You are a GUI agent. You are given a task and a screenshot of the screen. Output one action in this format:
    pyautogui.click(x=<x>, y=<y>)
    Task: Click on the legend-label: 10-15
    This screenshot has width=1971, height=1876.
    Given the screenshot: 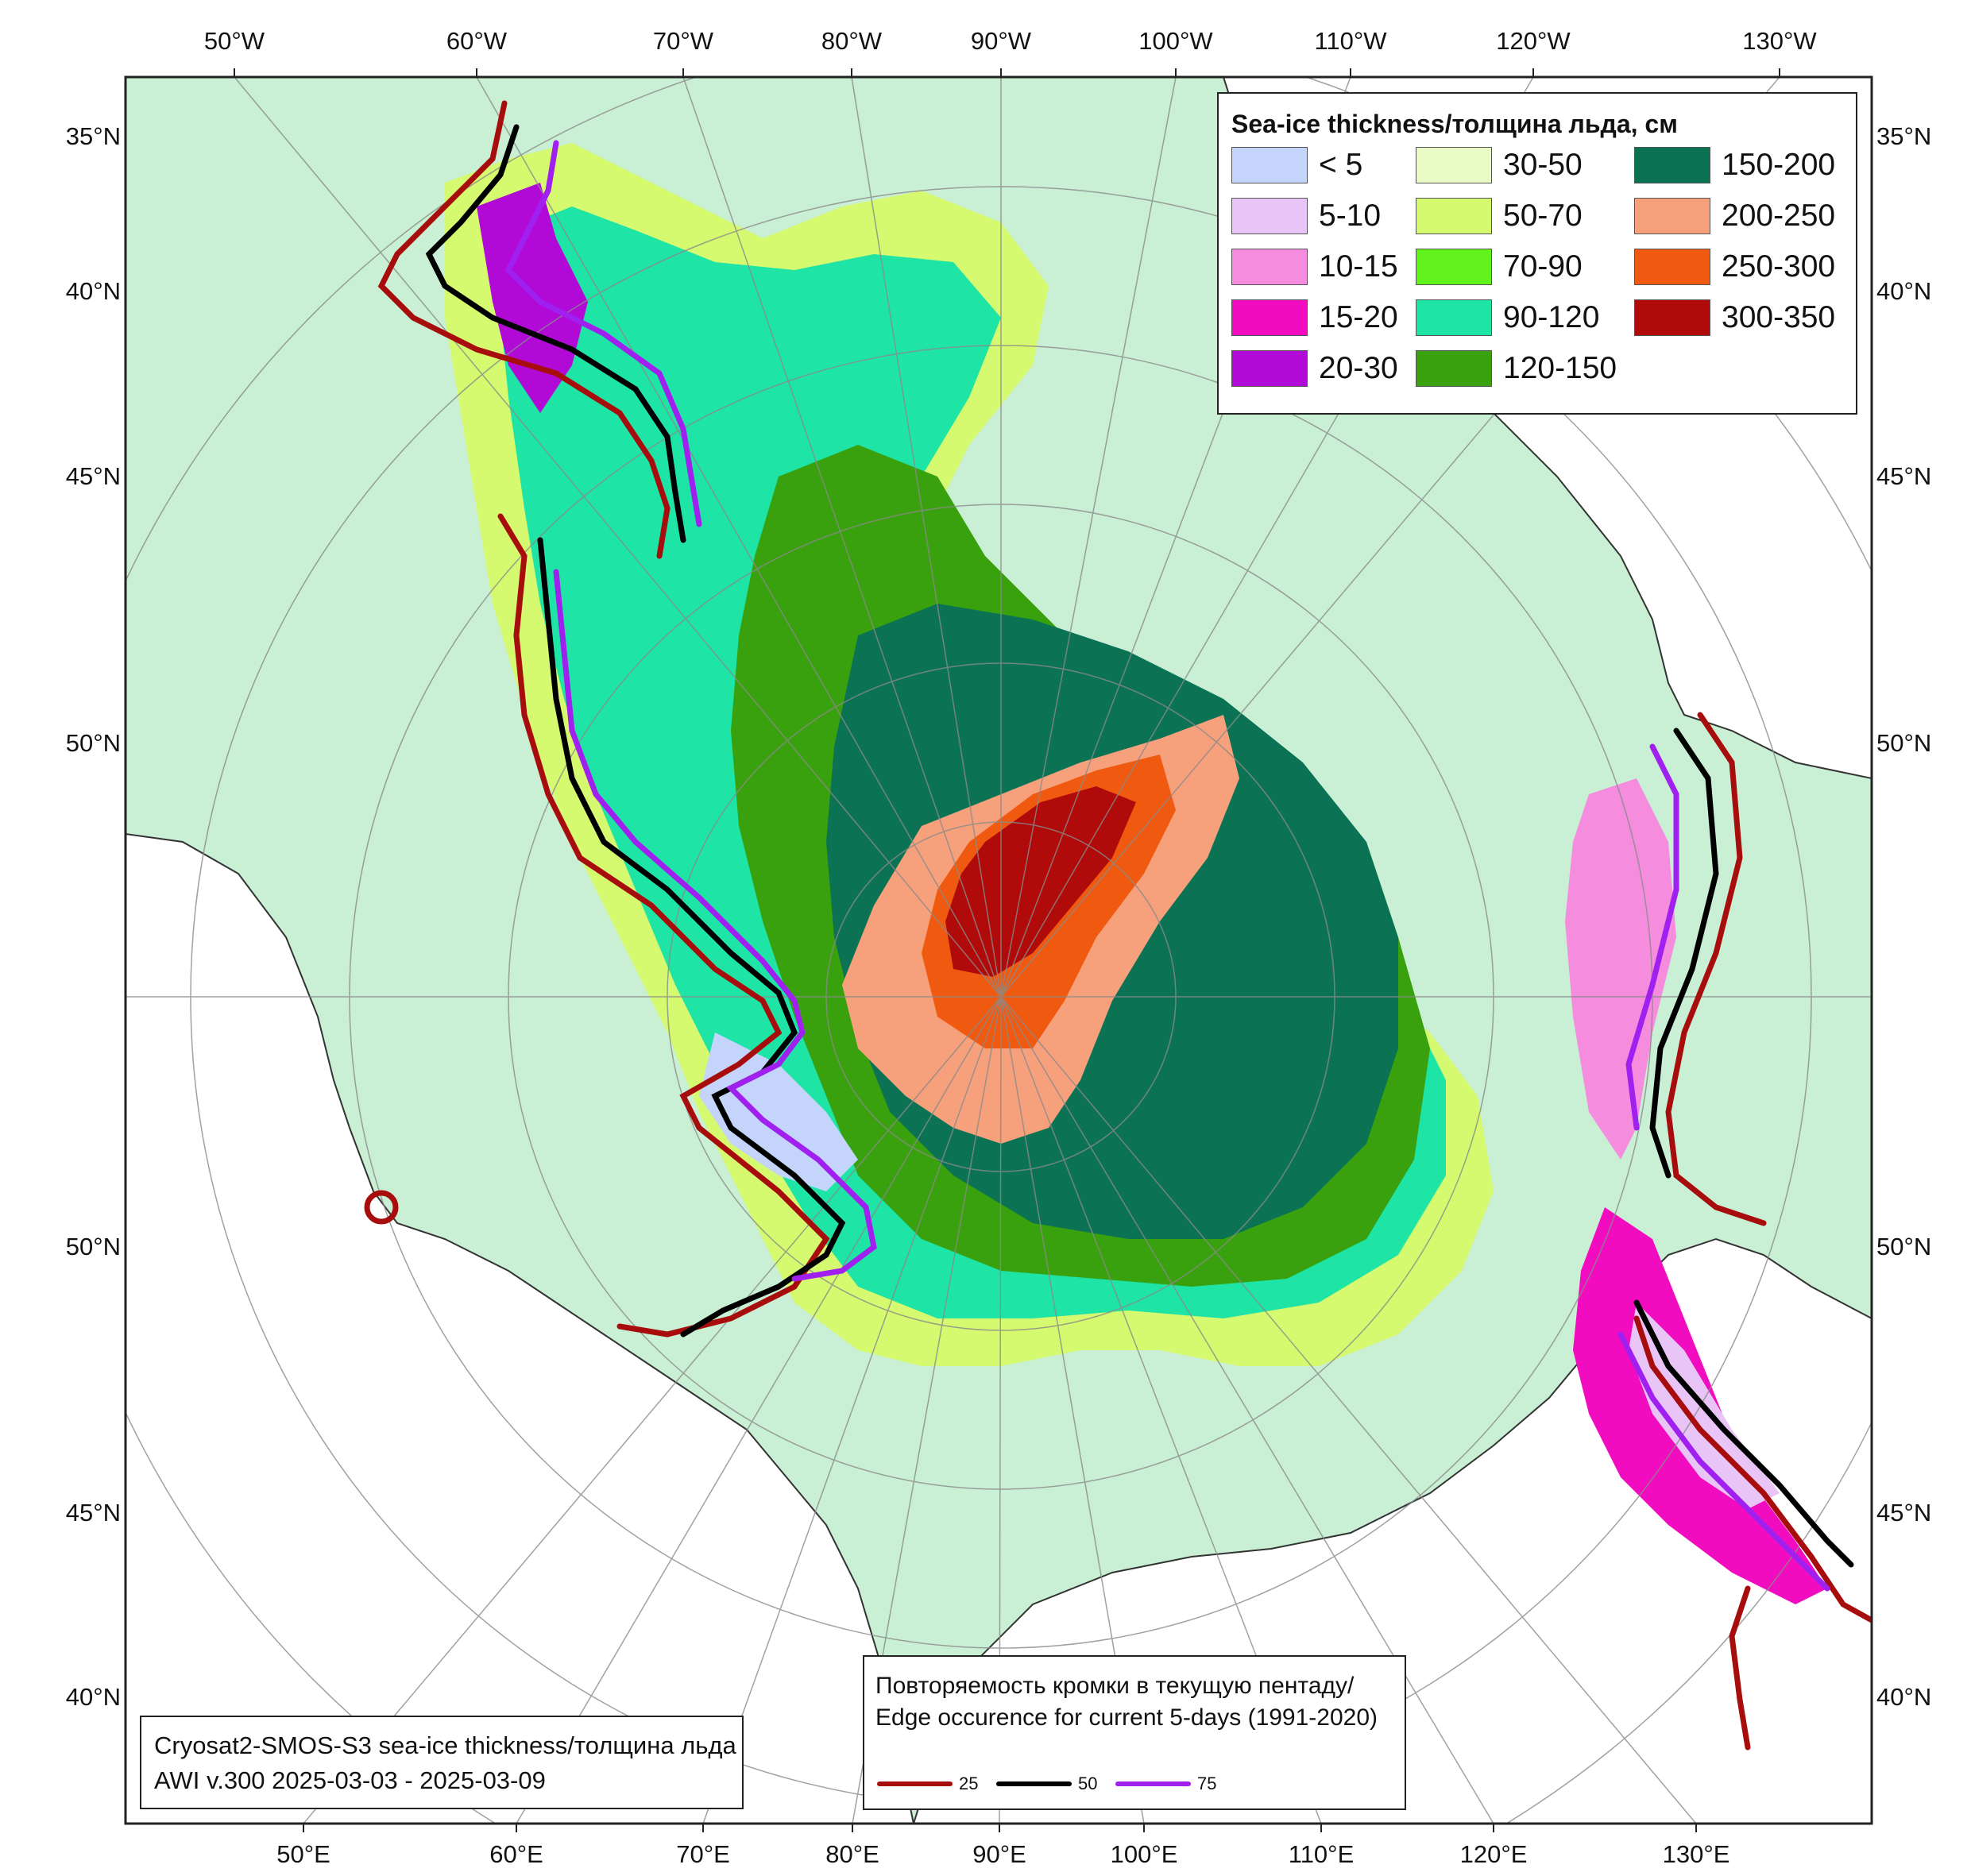 What is the action you would take?
    pyautogui.click(x=1359, y=266)
    